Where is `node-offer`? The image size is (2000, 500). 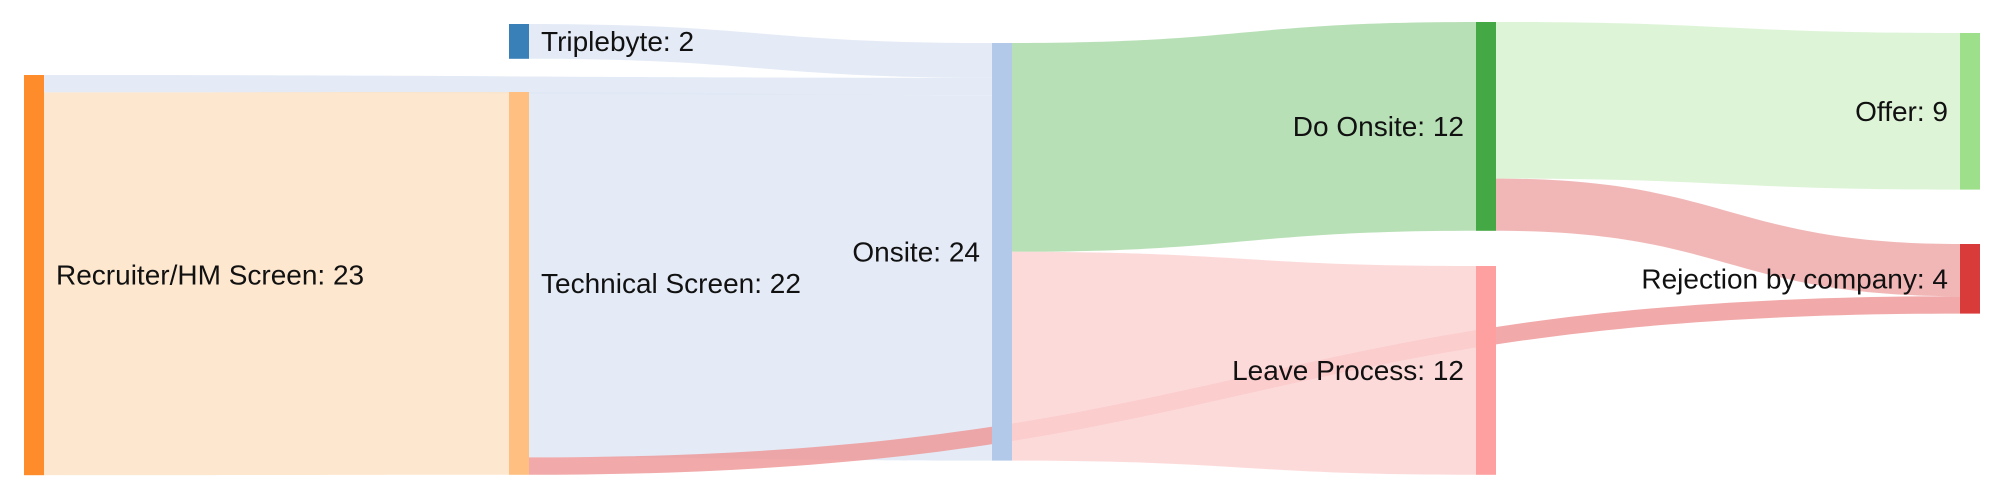
node-offer is located at coordinates (1970, 111).